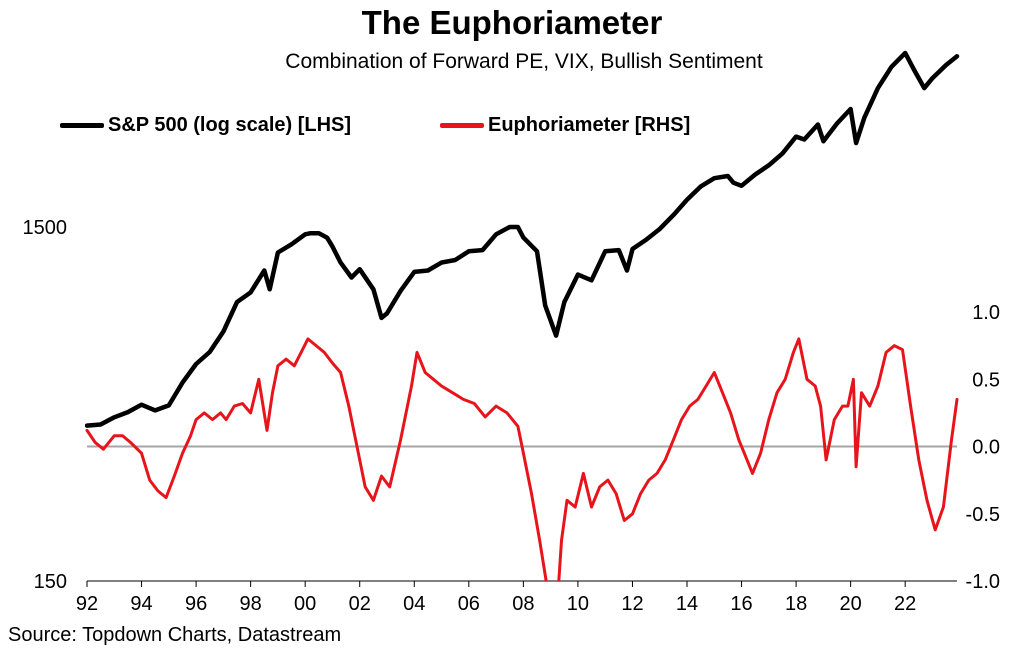  I want to click on legend-item-sp500: S&P 500 (log scale) [LHS], so click(205, 125).